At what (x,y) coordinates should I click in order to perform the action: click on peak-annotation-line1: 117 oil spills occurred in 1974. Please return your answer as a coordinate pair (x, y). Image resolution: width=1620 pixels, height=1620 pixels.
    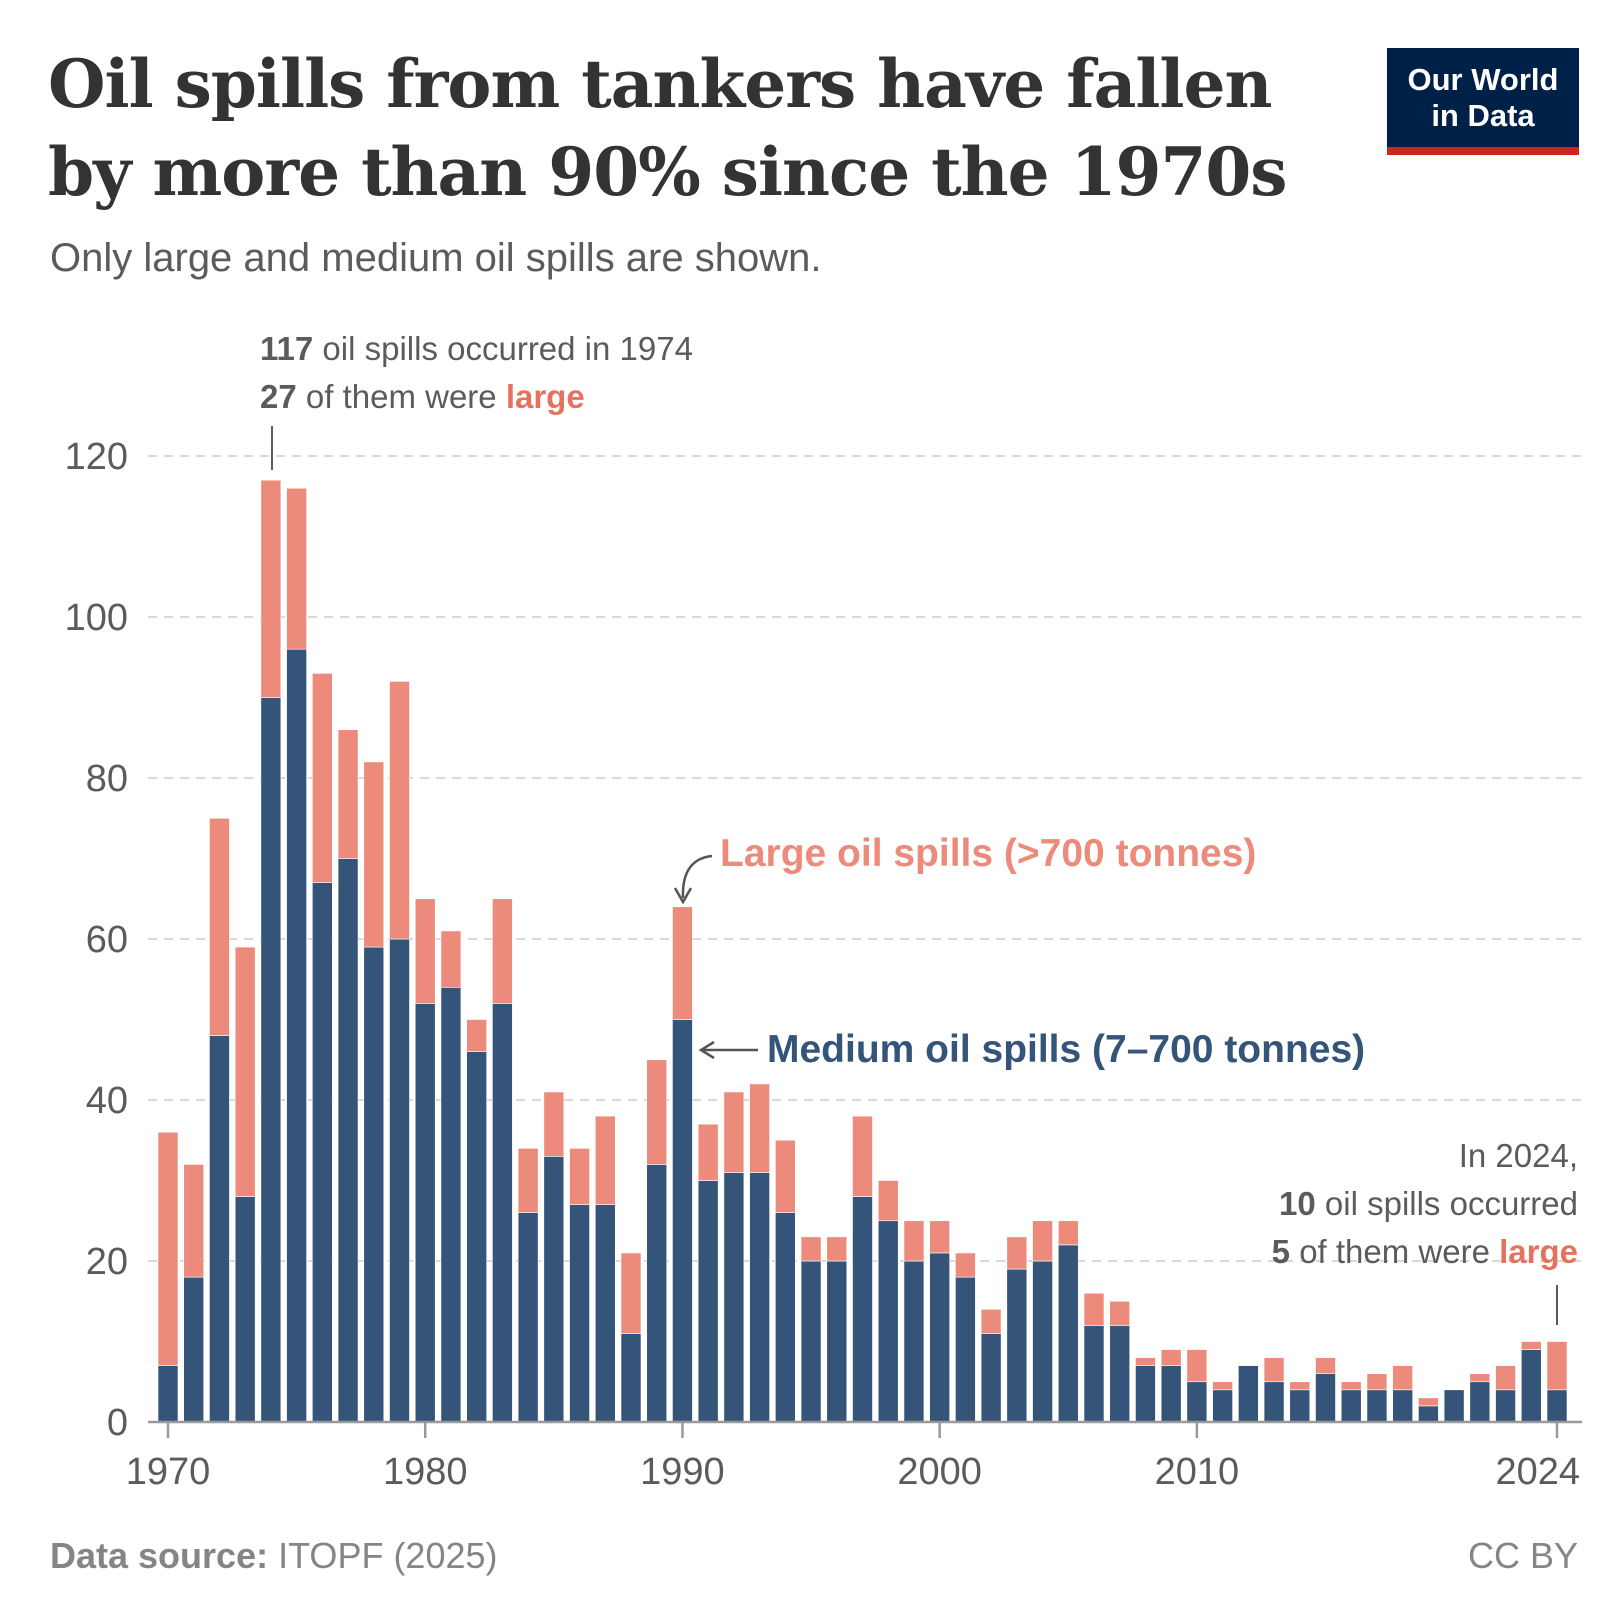
    Looking at the image, I should click on (476, 348).